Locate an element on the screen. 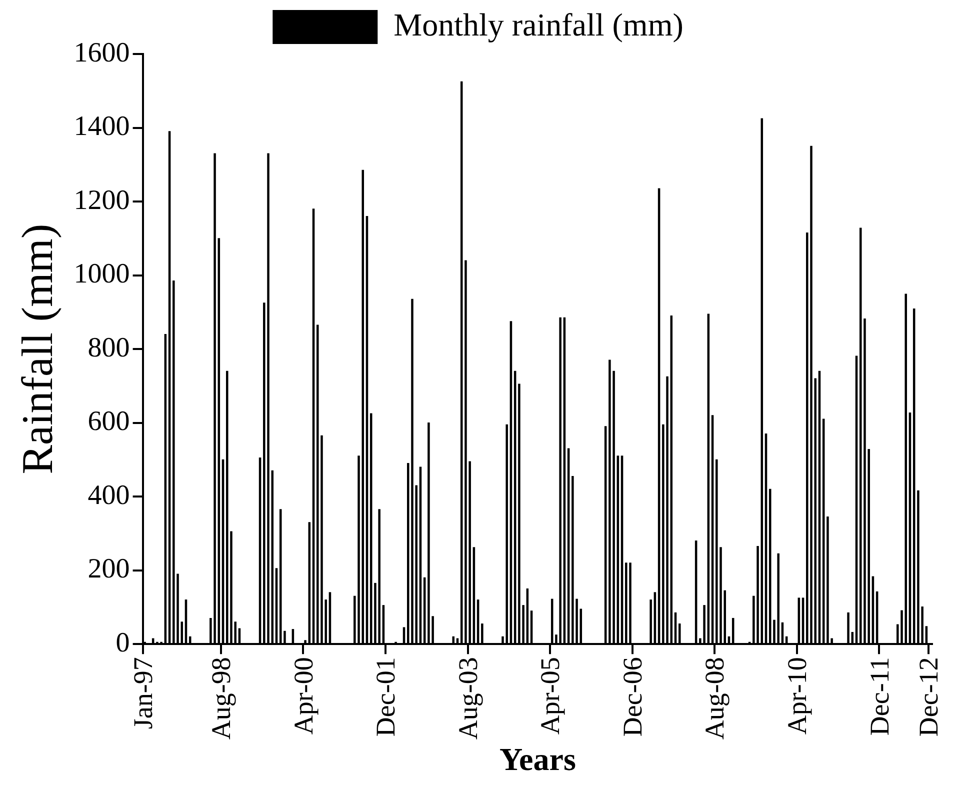 The image size is (966, 790). x-tick-label: Dec-12 is located at coordinates (929, 697).